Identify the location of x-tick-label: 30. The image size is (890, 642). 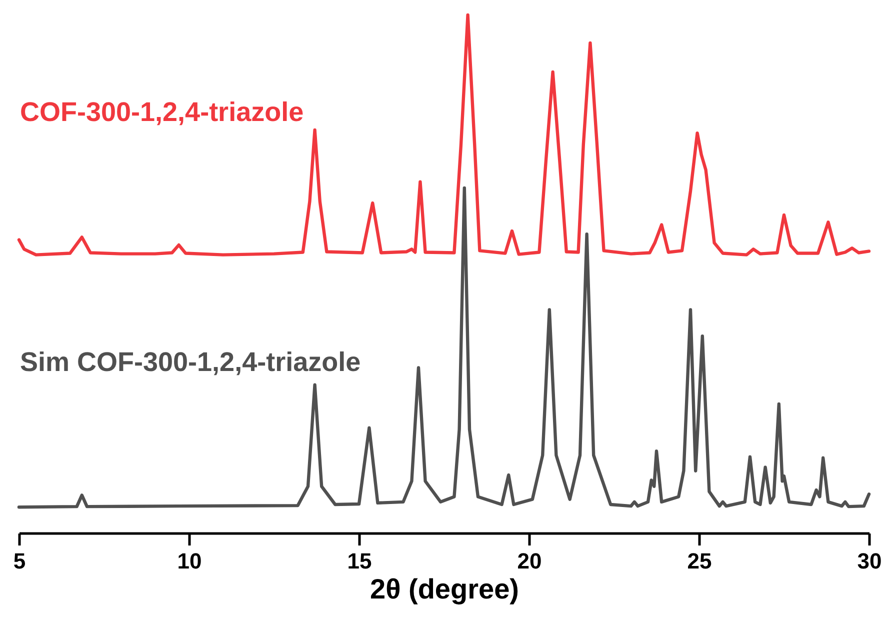
(869, 561).